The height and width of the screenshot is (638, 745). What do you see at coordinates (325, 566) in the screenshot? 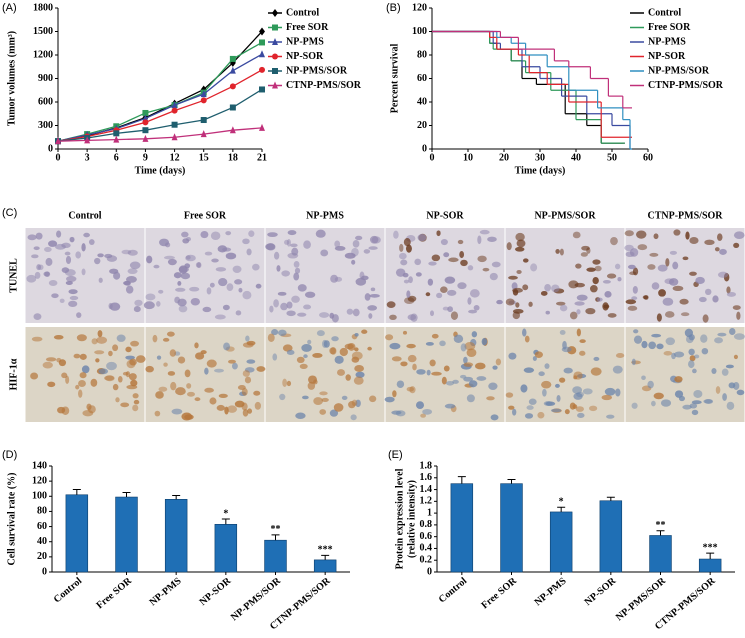
I see `bar` at bounding box center [325, 566].